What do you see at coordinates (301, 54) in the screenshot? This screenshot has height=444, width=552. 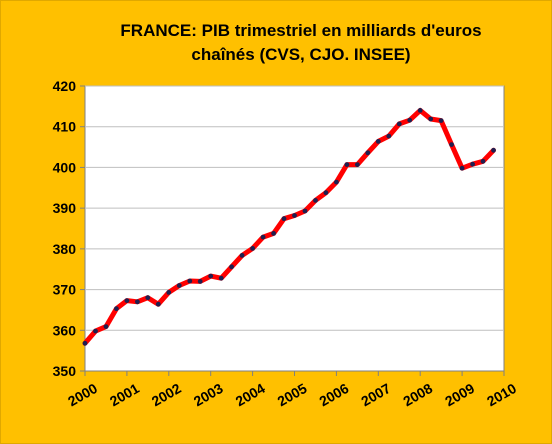 I see `chart-title-line-2: chaînés (CVS, CJO. INSEE)` at bounding box center [301, 54].